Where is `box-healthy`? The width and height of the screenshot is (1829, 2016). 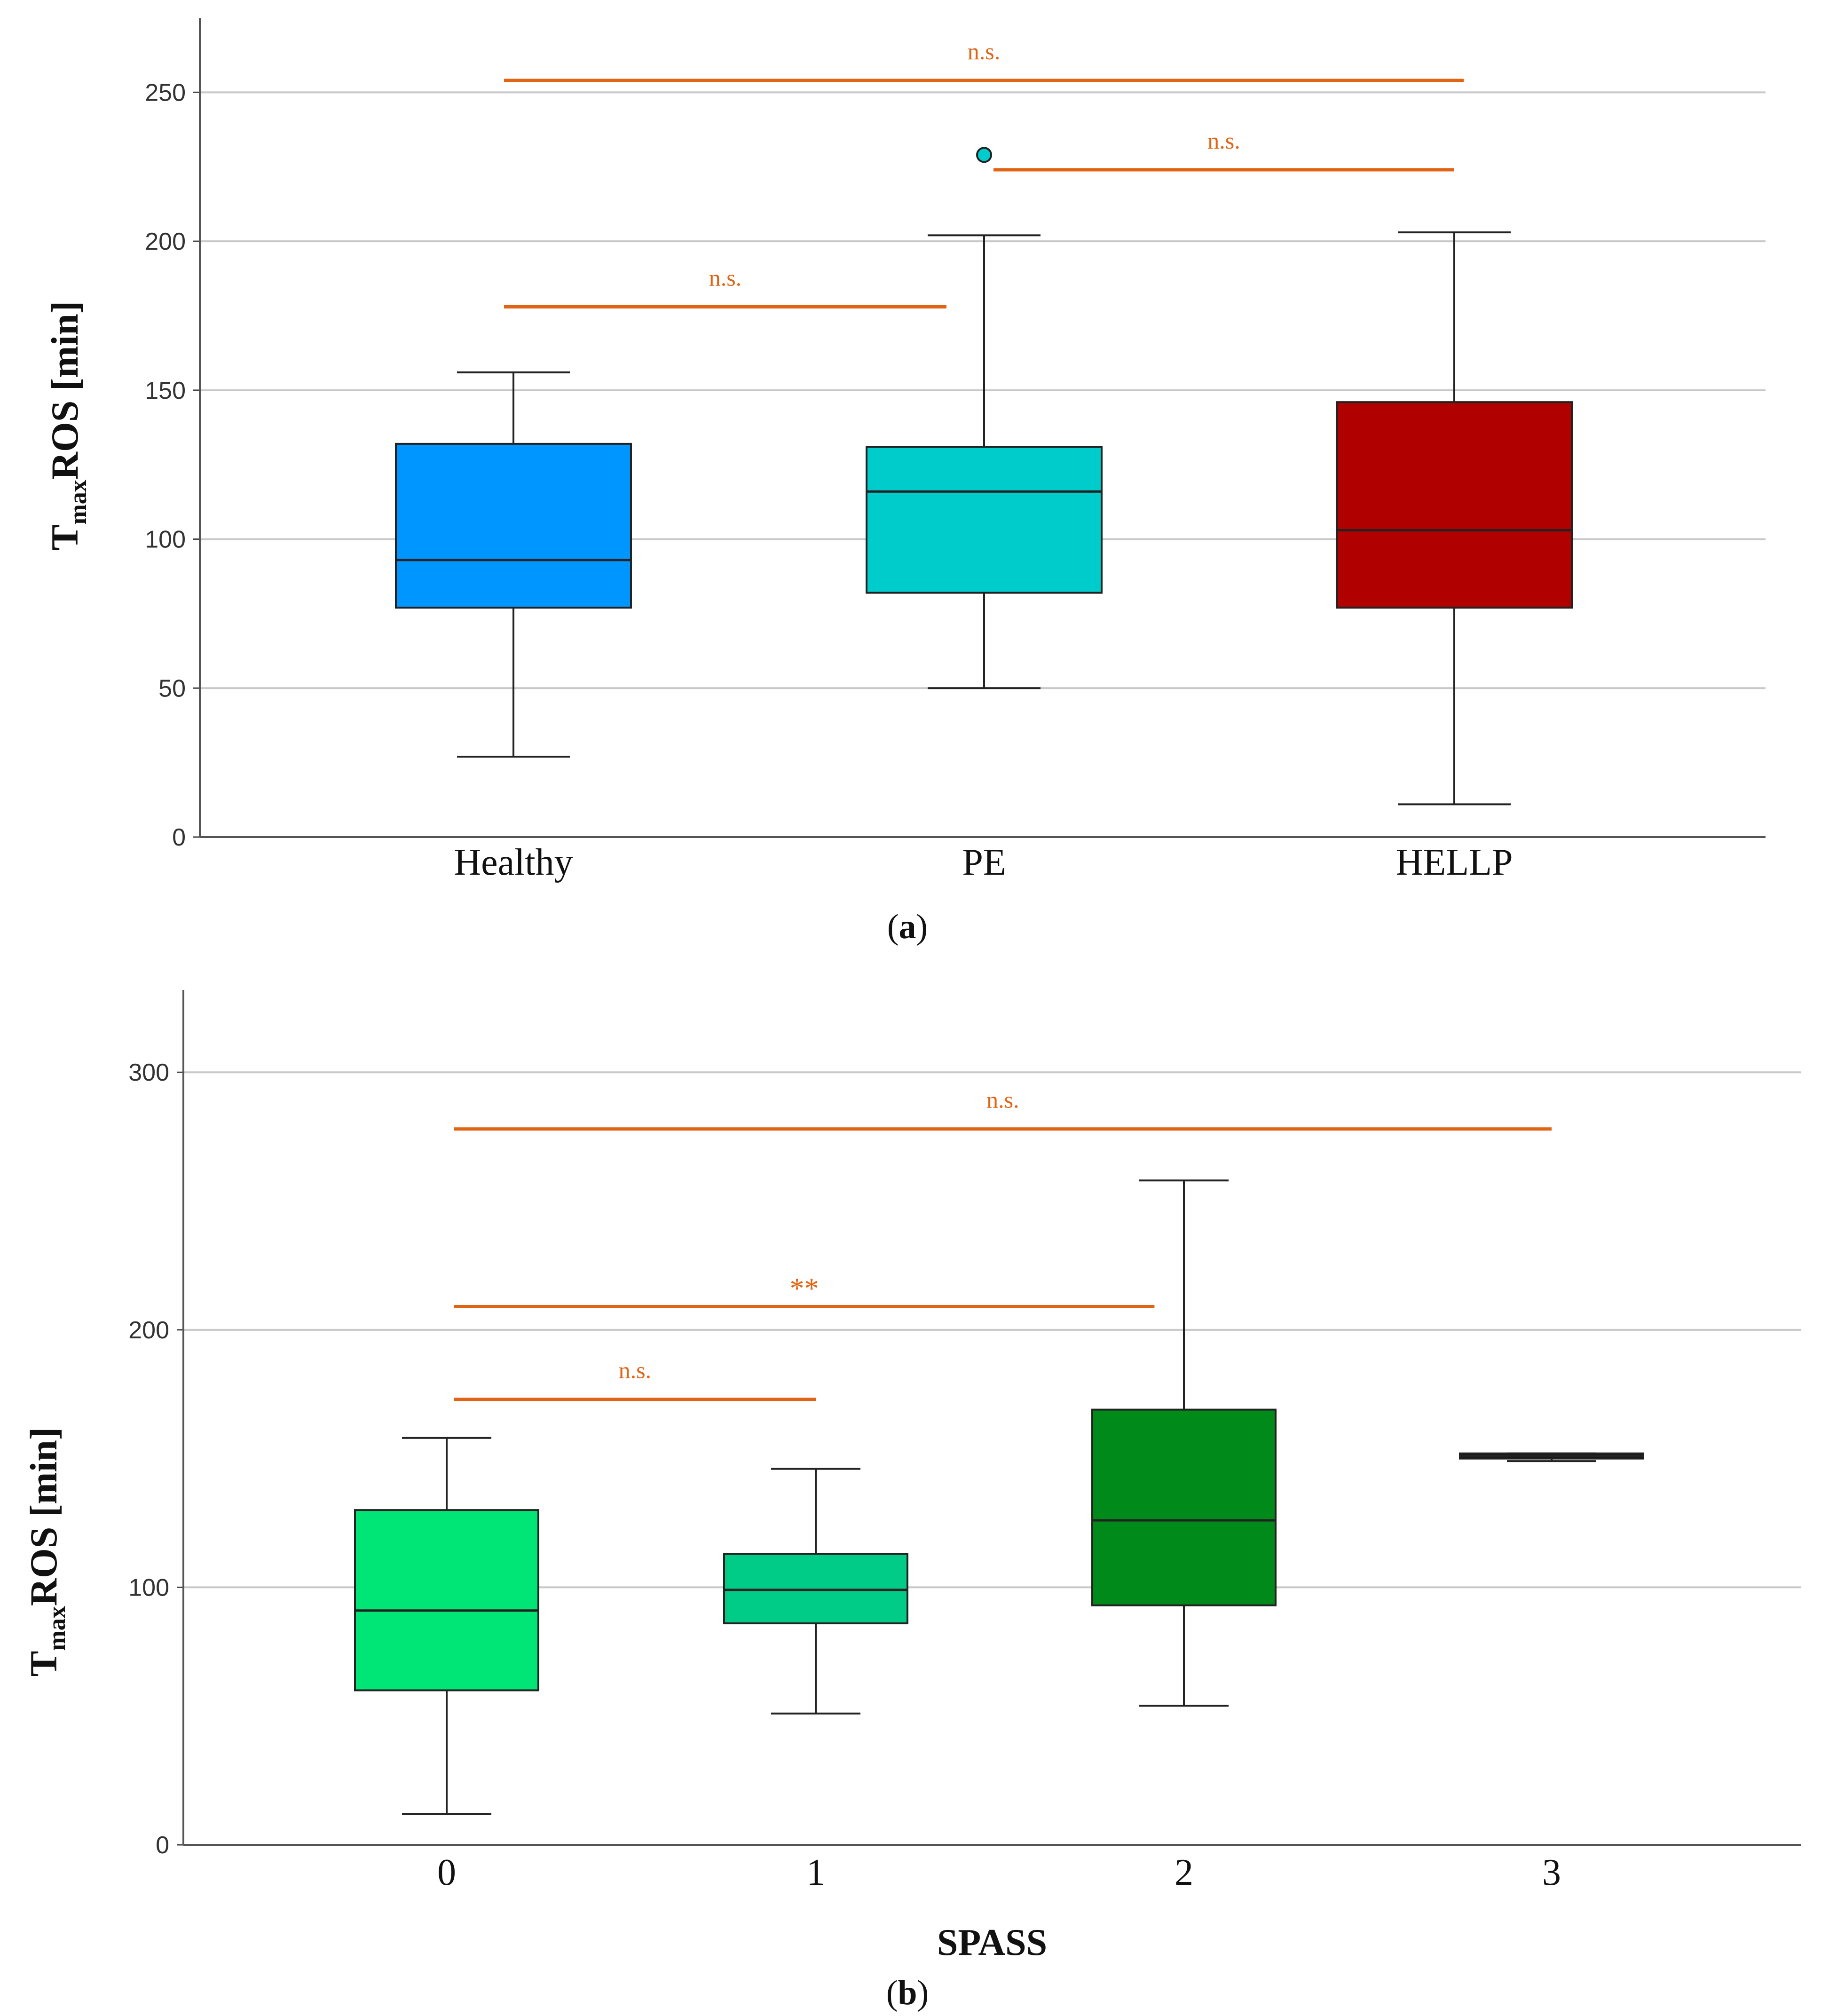 box-healthy is located at coordinates (513, 564).